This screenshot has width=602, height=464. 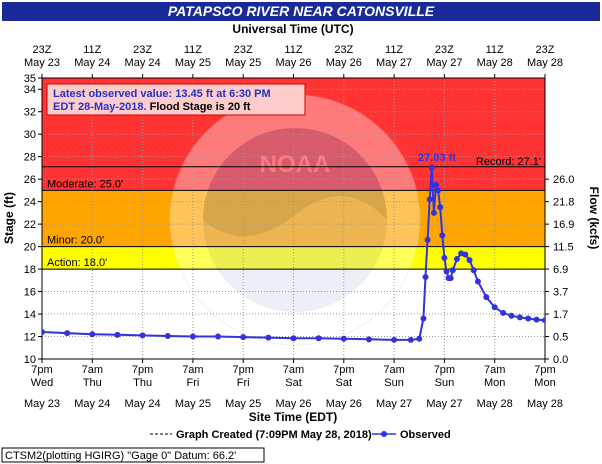 What do you see at coordinates (425, 435) in the screenshot?
I see `legend-observed: Observed` at bounding box center [425, 435].